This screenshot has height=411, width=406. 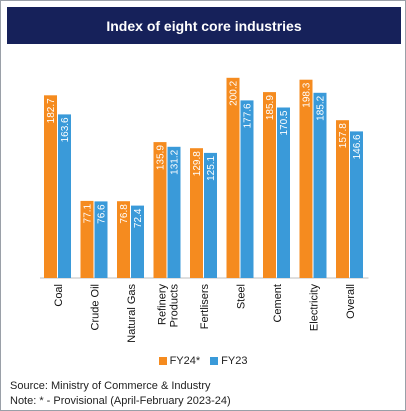 What do you see at coordinates (197, 163) in the screenshot?
I see `data-label: 129.8` at bounding box center [197, 163].